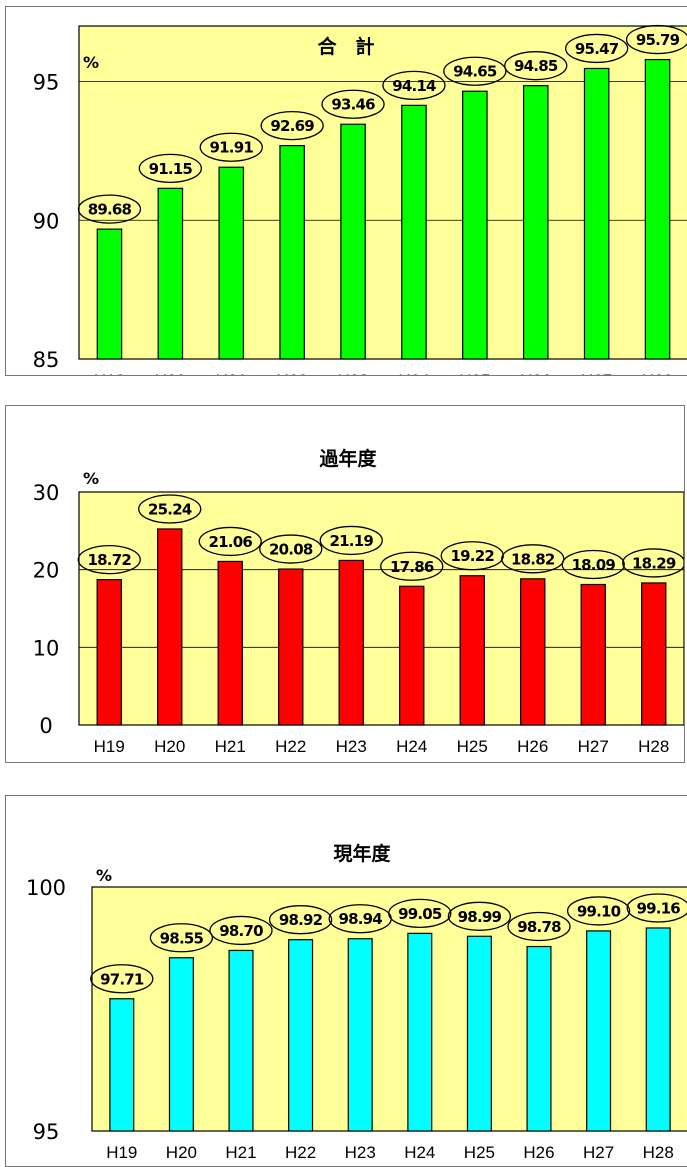 This screenshot has height=1167, width=687. I want to click on data-label: 19.22, so click(473, 556).